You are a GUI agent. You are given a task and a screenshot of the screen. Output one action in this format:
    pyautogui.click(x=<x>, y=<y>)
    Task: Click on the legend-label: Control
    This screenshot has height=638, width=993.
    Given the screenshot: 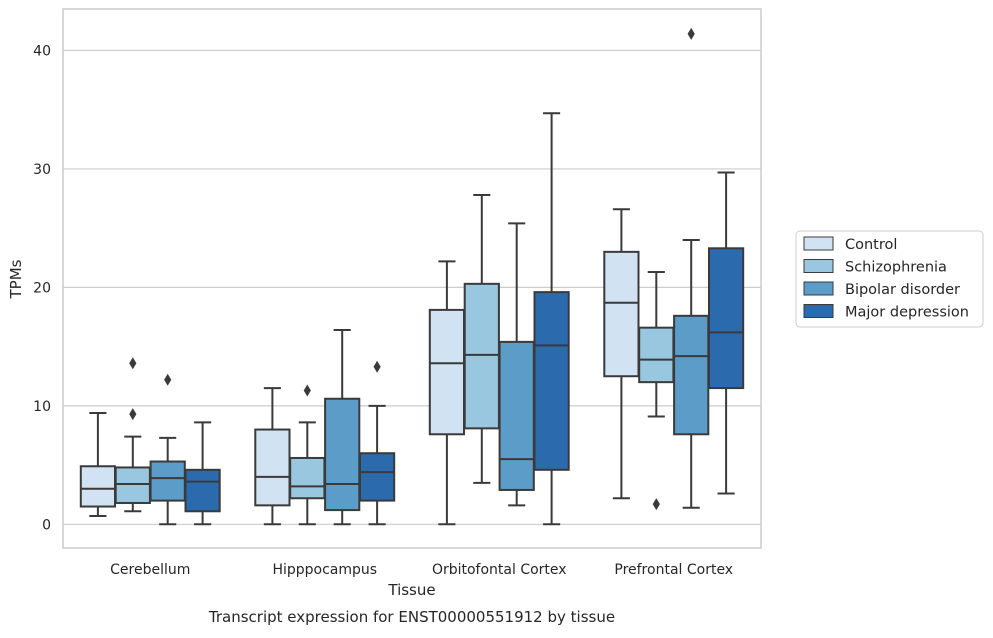 What is the action you would take?
    pyautogui.click(x=871, y=245)
    